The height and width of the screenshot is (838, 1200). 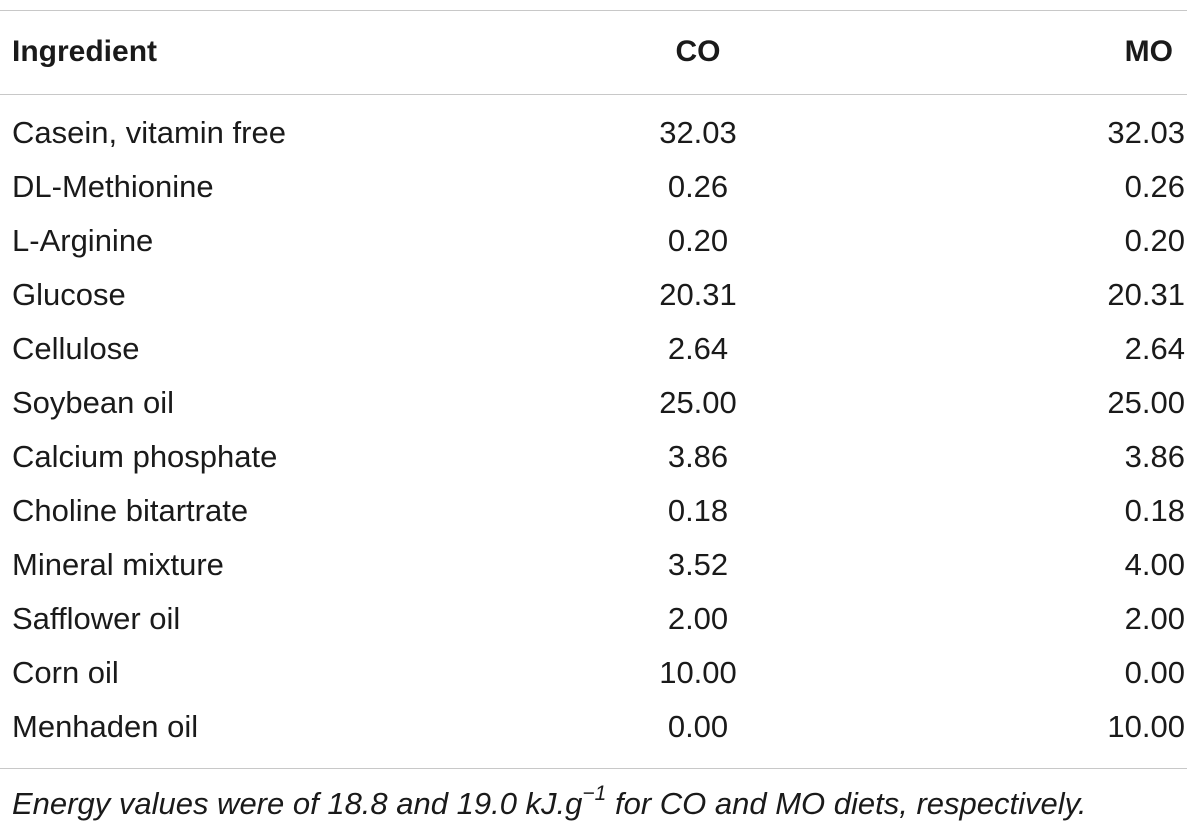 What do you see at coordinates (593, 727) in the screenshot?
I see `table-row: Menhaden oil 0.00 10.00` at bounding box center [593, 727].